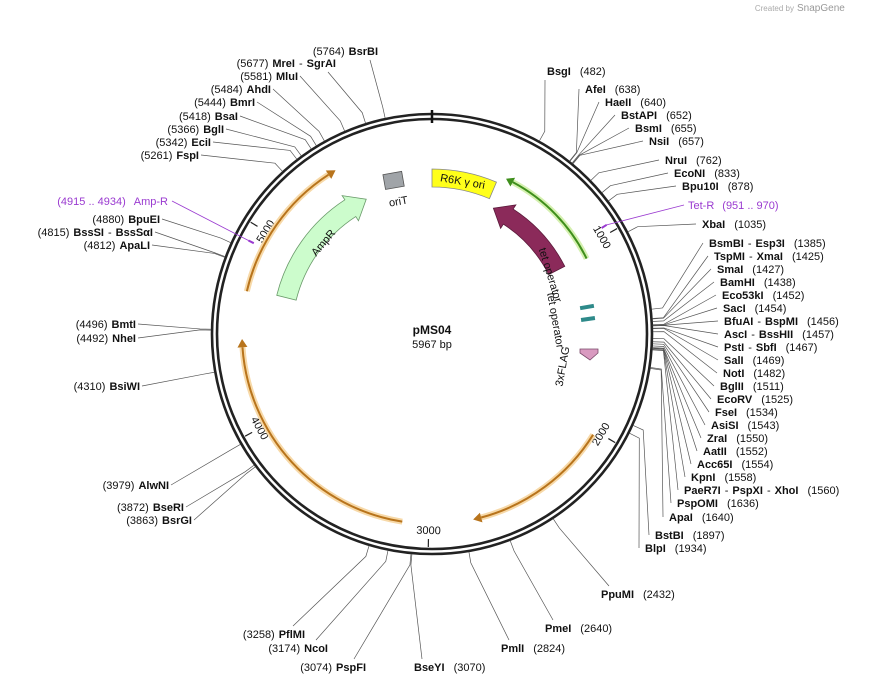 Image resolution: width=892 pixels, height=684 pixels. I want to click on site-position: (3174), so click(284, 649).